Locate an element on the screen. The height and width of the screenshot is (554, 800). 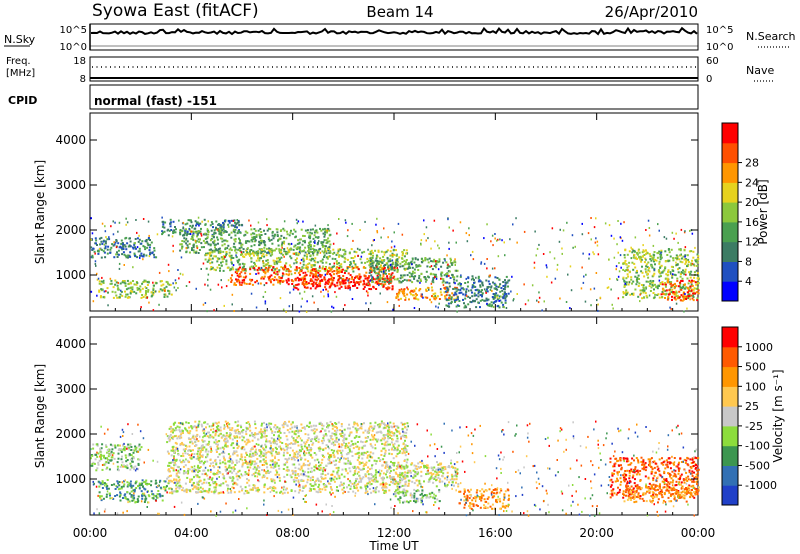
noise-tick-right-bottom: 10^0 is located at coordinates (719, 47).